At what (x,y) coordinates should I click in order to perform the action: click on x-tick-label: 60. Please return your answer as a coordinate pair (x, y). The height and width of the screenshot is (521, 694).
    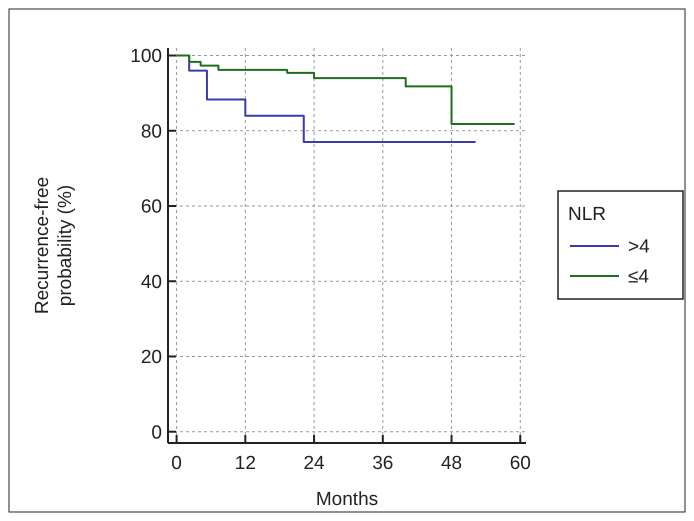
    Looking at the image, I should click on (520, 463).